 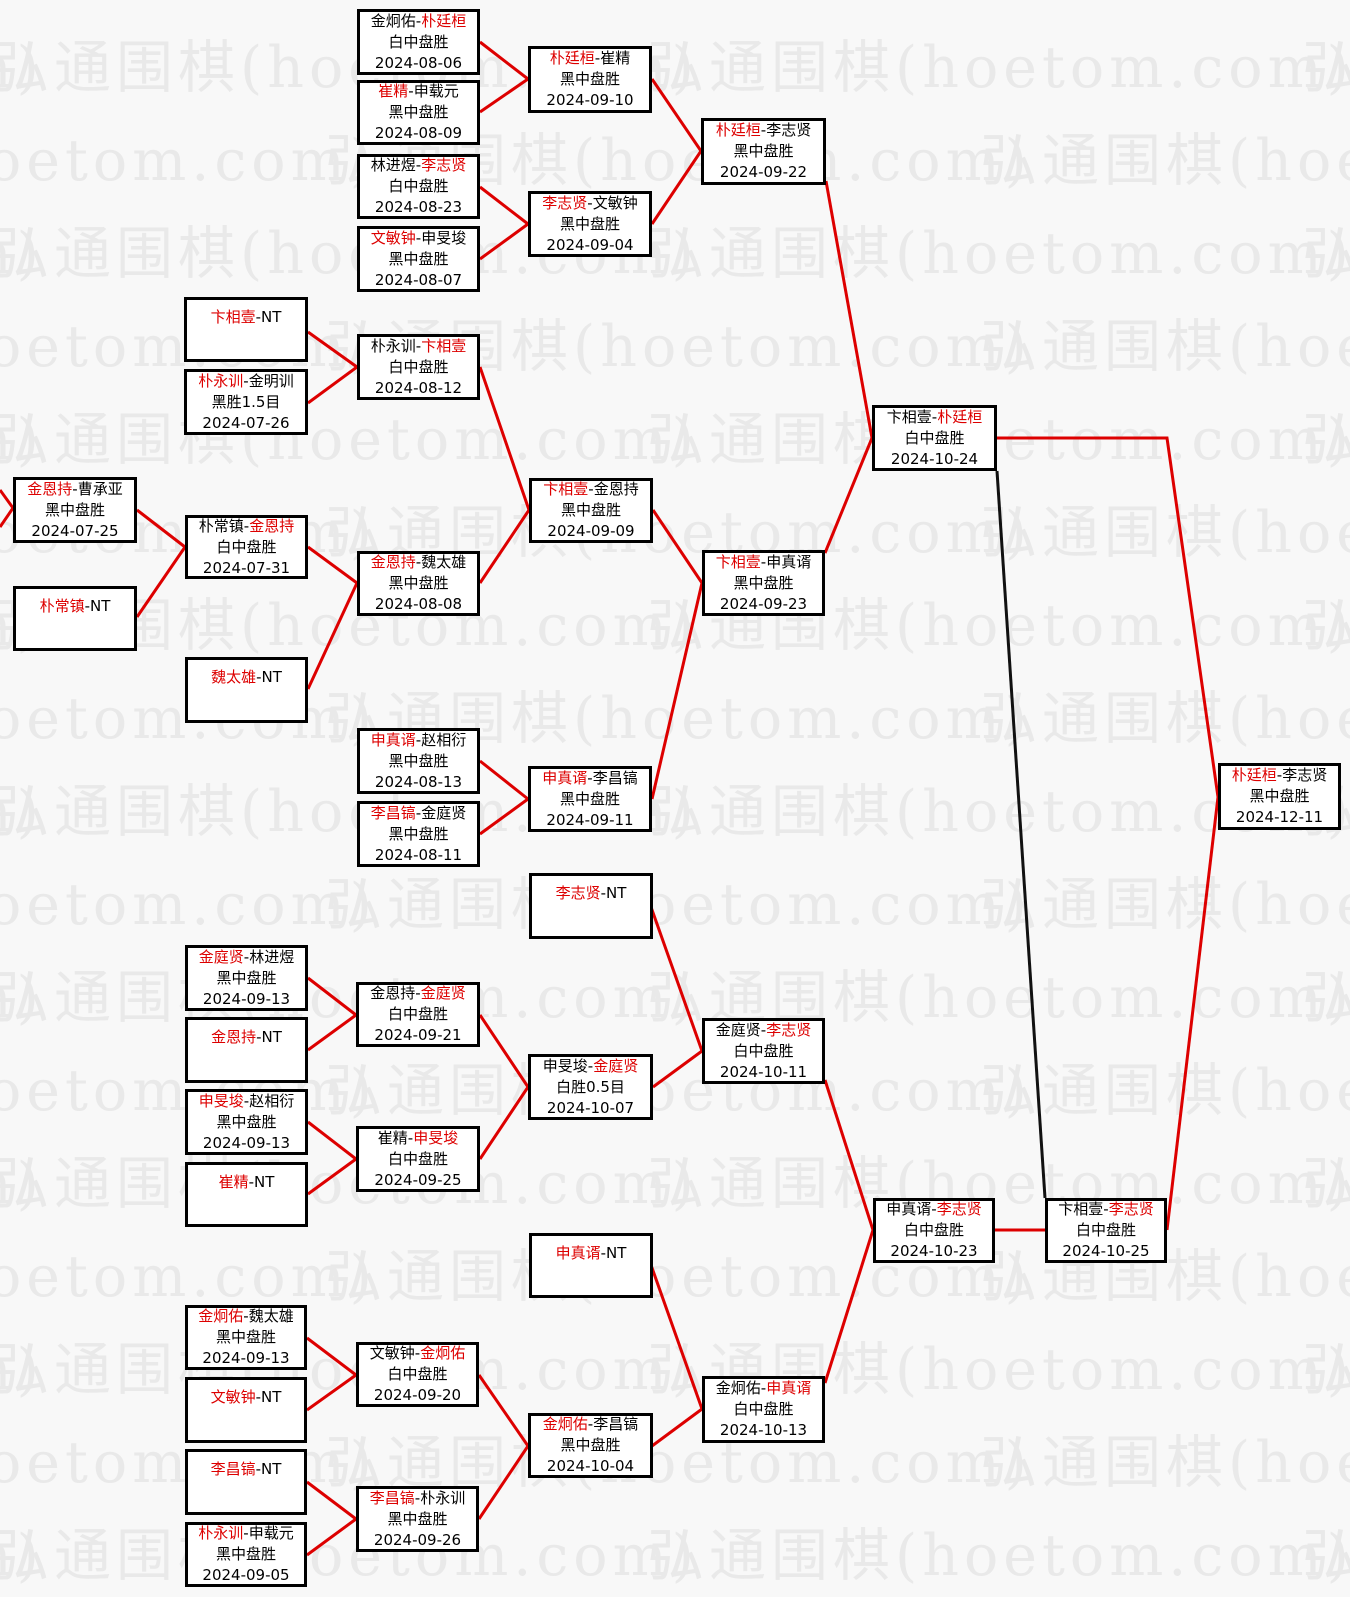 I want to click on player2-name: 金恩持, so click(x=272, y=525).